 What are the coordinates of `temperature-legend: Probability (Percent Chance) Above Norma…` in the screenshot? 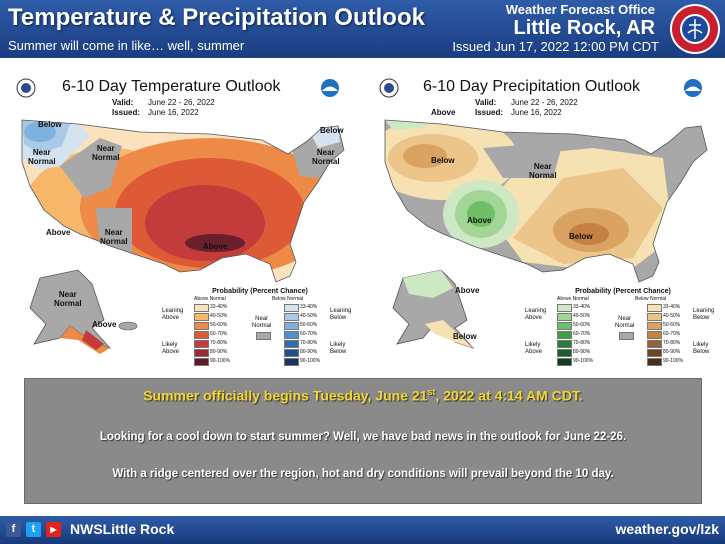 It's located at (260, 329).